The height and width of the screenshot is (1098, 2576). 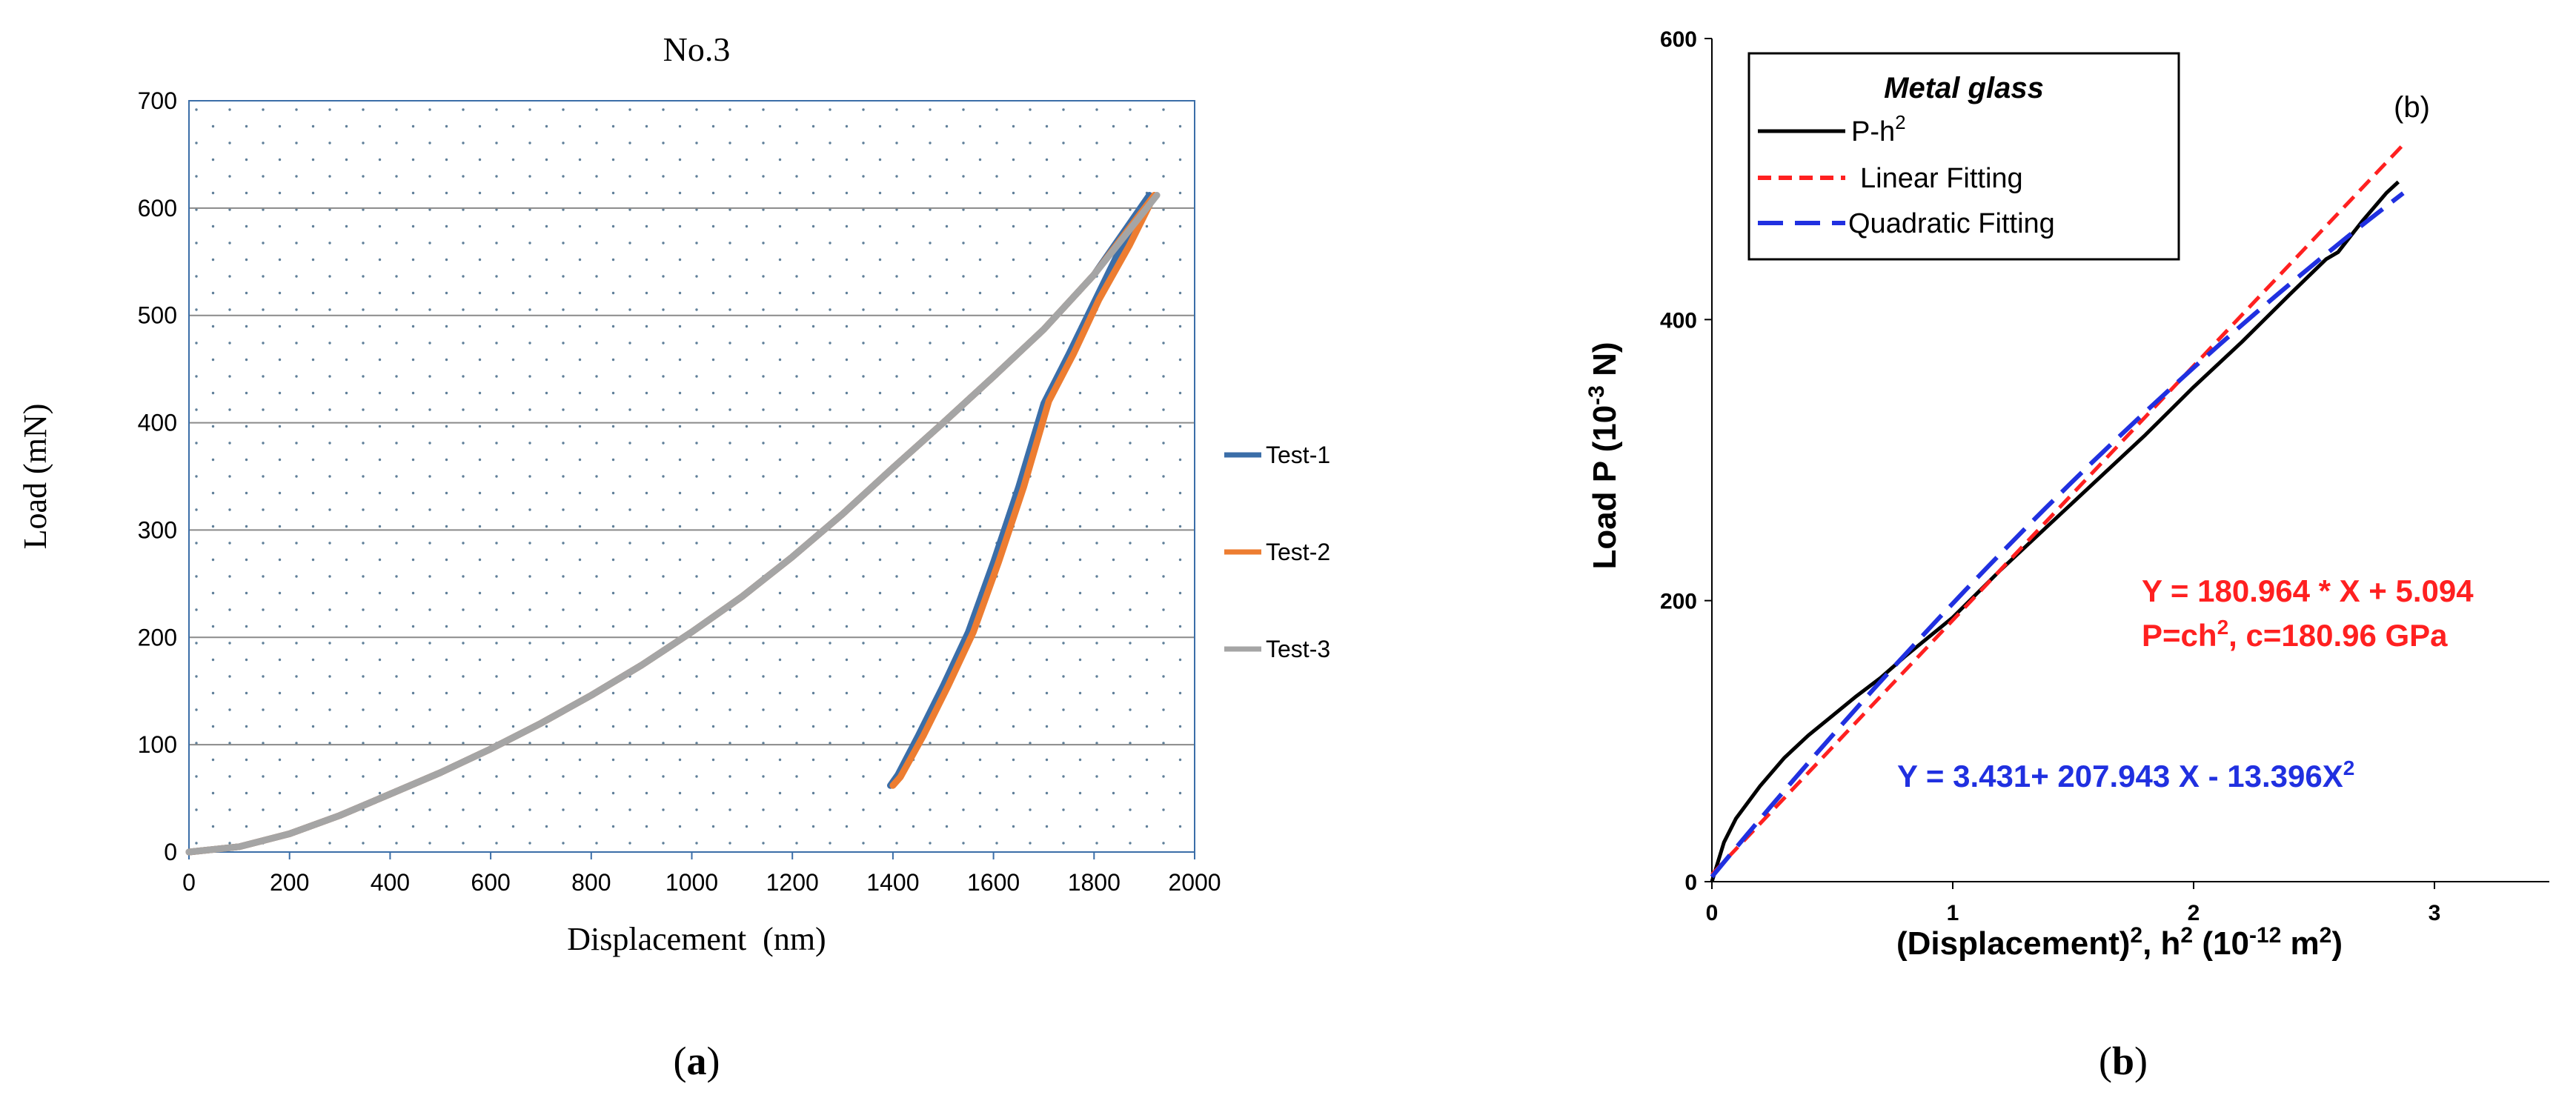 I want to click on panel-a-legend: Test-1 Test-2 Test-3, so click(x=1277, y=552).